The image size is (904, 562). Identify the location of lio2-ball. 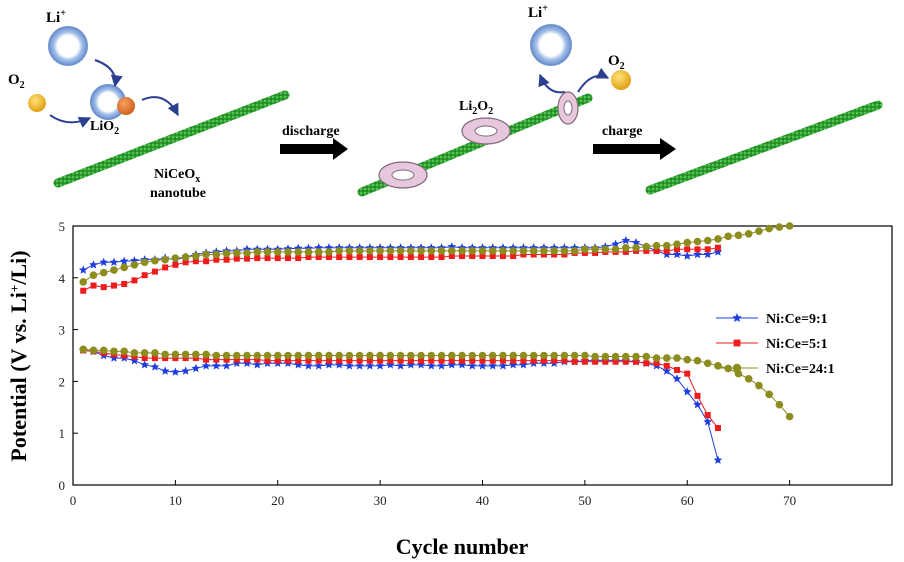
(126, 106).